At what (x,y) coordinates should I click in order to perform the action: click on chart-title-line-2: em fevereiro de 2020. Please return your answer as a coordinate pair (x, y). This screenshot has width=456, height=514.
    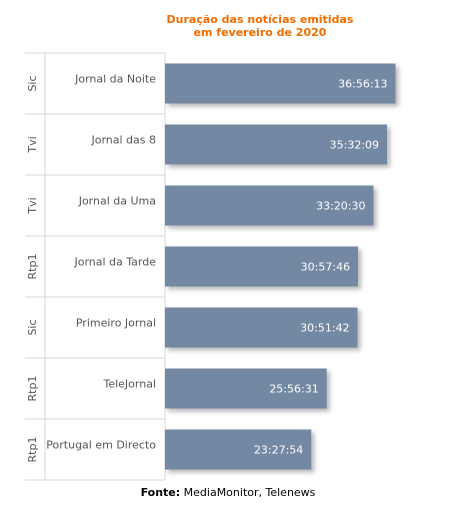
    Looking at the image, I should click on (260, 32).